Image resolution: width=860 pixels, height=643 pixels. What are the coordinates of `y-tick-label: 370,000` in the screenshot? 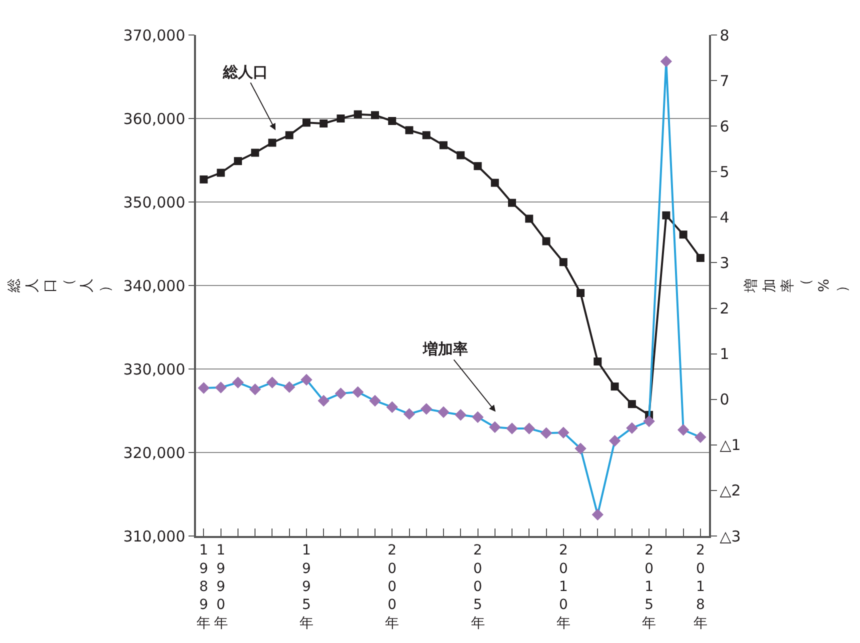 It's located at (154, 35).